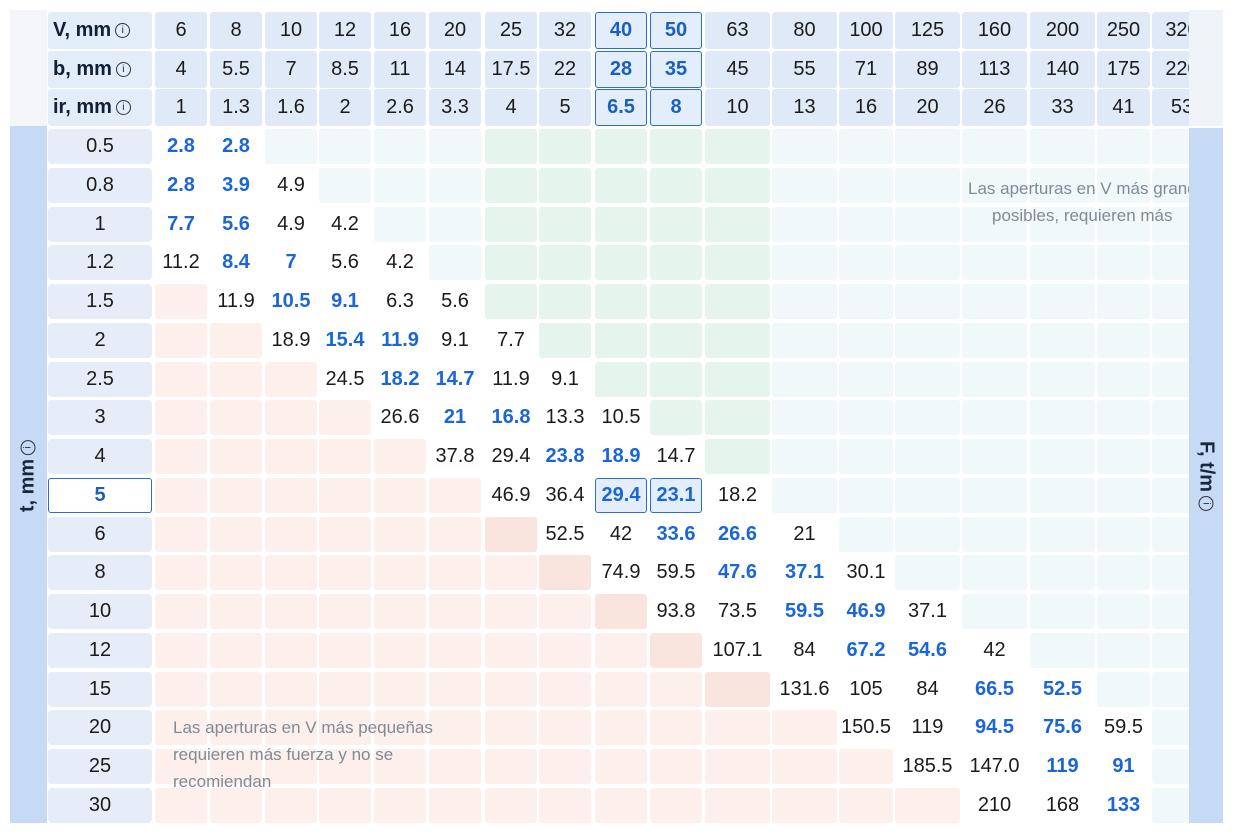 This screenshot has width=1235, height=837. What do you see at coordinates (1062, 69) in the screenshot?
I see `header-cell-b: 140` at bounding box center [1062, 69].